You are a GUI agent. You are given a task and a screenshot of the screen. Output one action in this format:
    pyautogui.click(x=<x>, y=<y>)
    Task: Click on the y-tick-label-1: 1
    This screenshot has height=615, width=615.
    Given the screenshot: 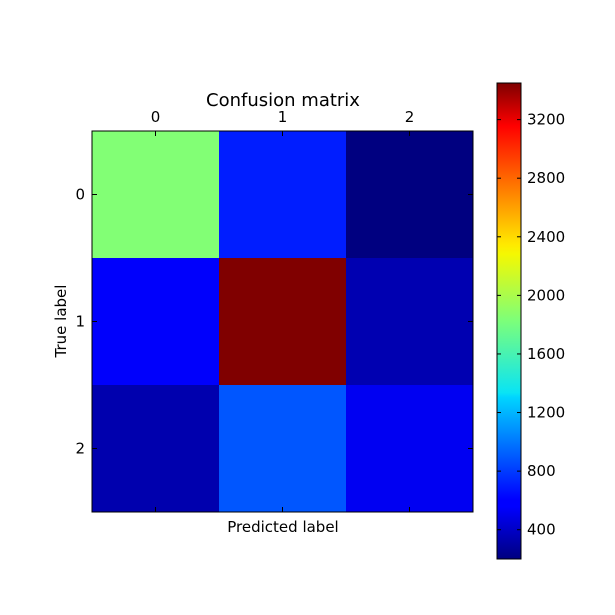 What is the action you would take?
    pyautogui.click(x=80, y=322)
    